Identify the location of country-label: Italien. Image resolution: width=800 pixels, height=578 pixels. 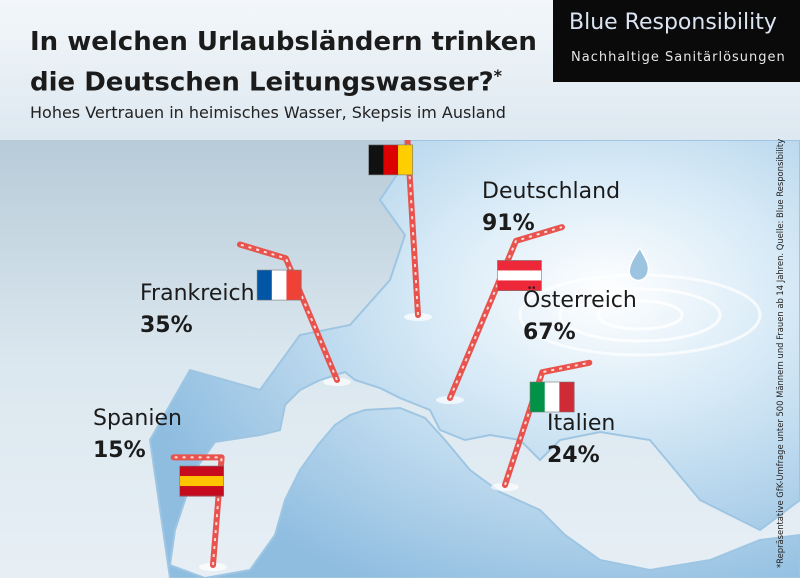
(581, 423).